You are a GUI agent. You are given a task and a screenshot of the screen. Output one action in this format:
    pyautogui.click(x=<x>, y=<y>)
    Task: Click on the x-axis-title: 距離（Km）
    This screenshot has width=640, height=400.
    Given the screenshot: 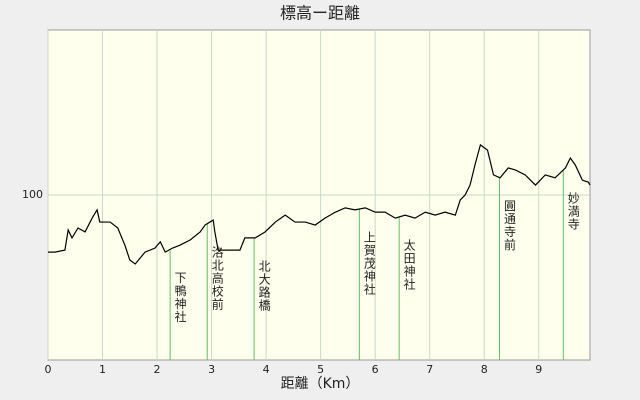 What is the action you would take?
    pyautogui.click(x=320, y=383)
    